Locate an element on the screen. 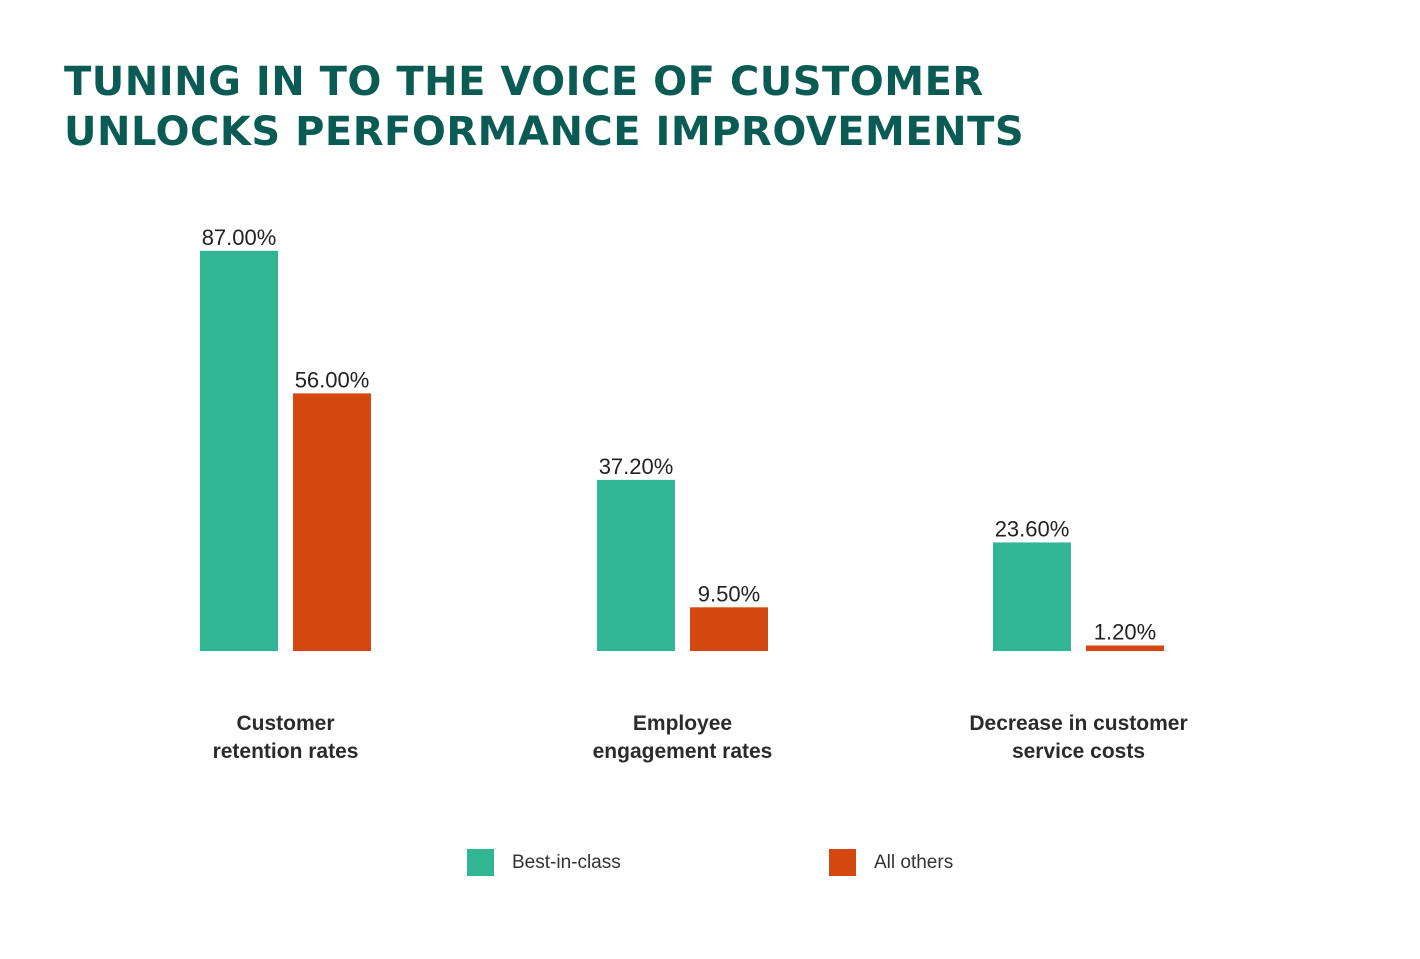  bar-all-others-decrease-in-customer-service-costs is located at coordinates (1125, 648).